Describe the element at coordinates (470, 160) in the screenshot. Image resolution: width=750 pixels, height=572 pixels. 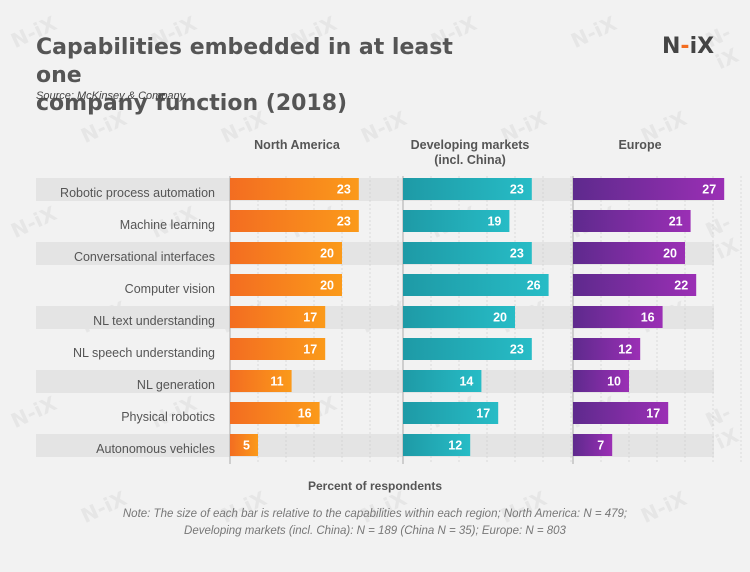
I see `series-header: (incl. China)` at that location.